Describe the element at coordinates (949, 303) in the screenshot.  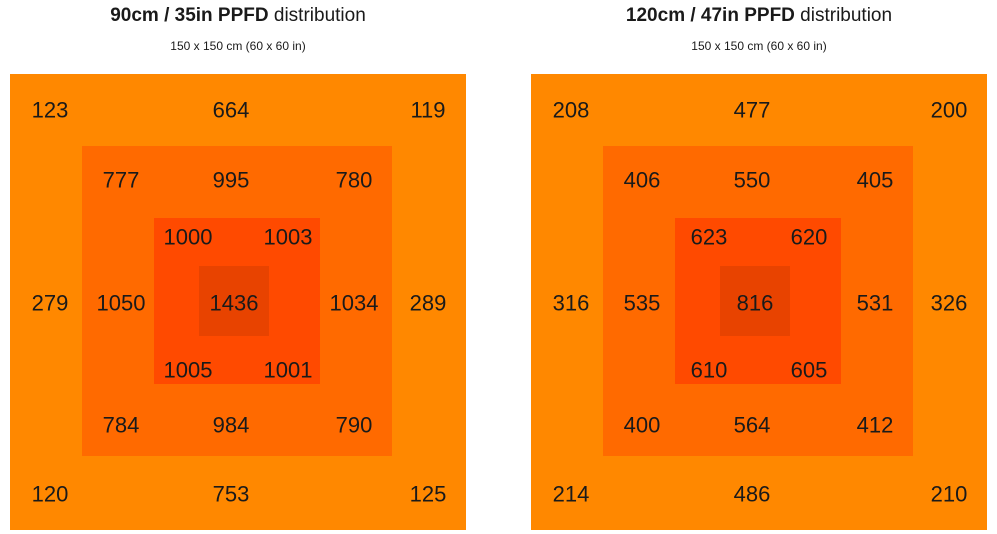
I see `ppfd-value-outer-middle-1: 326` at that location.